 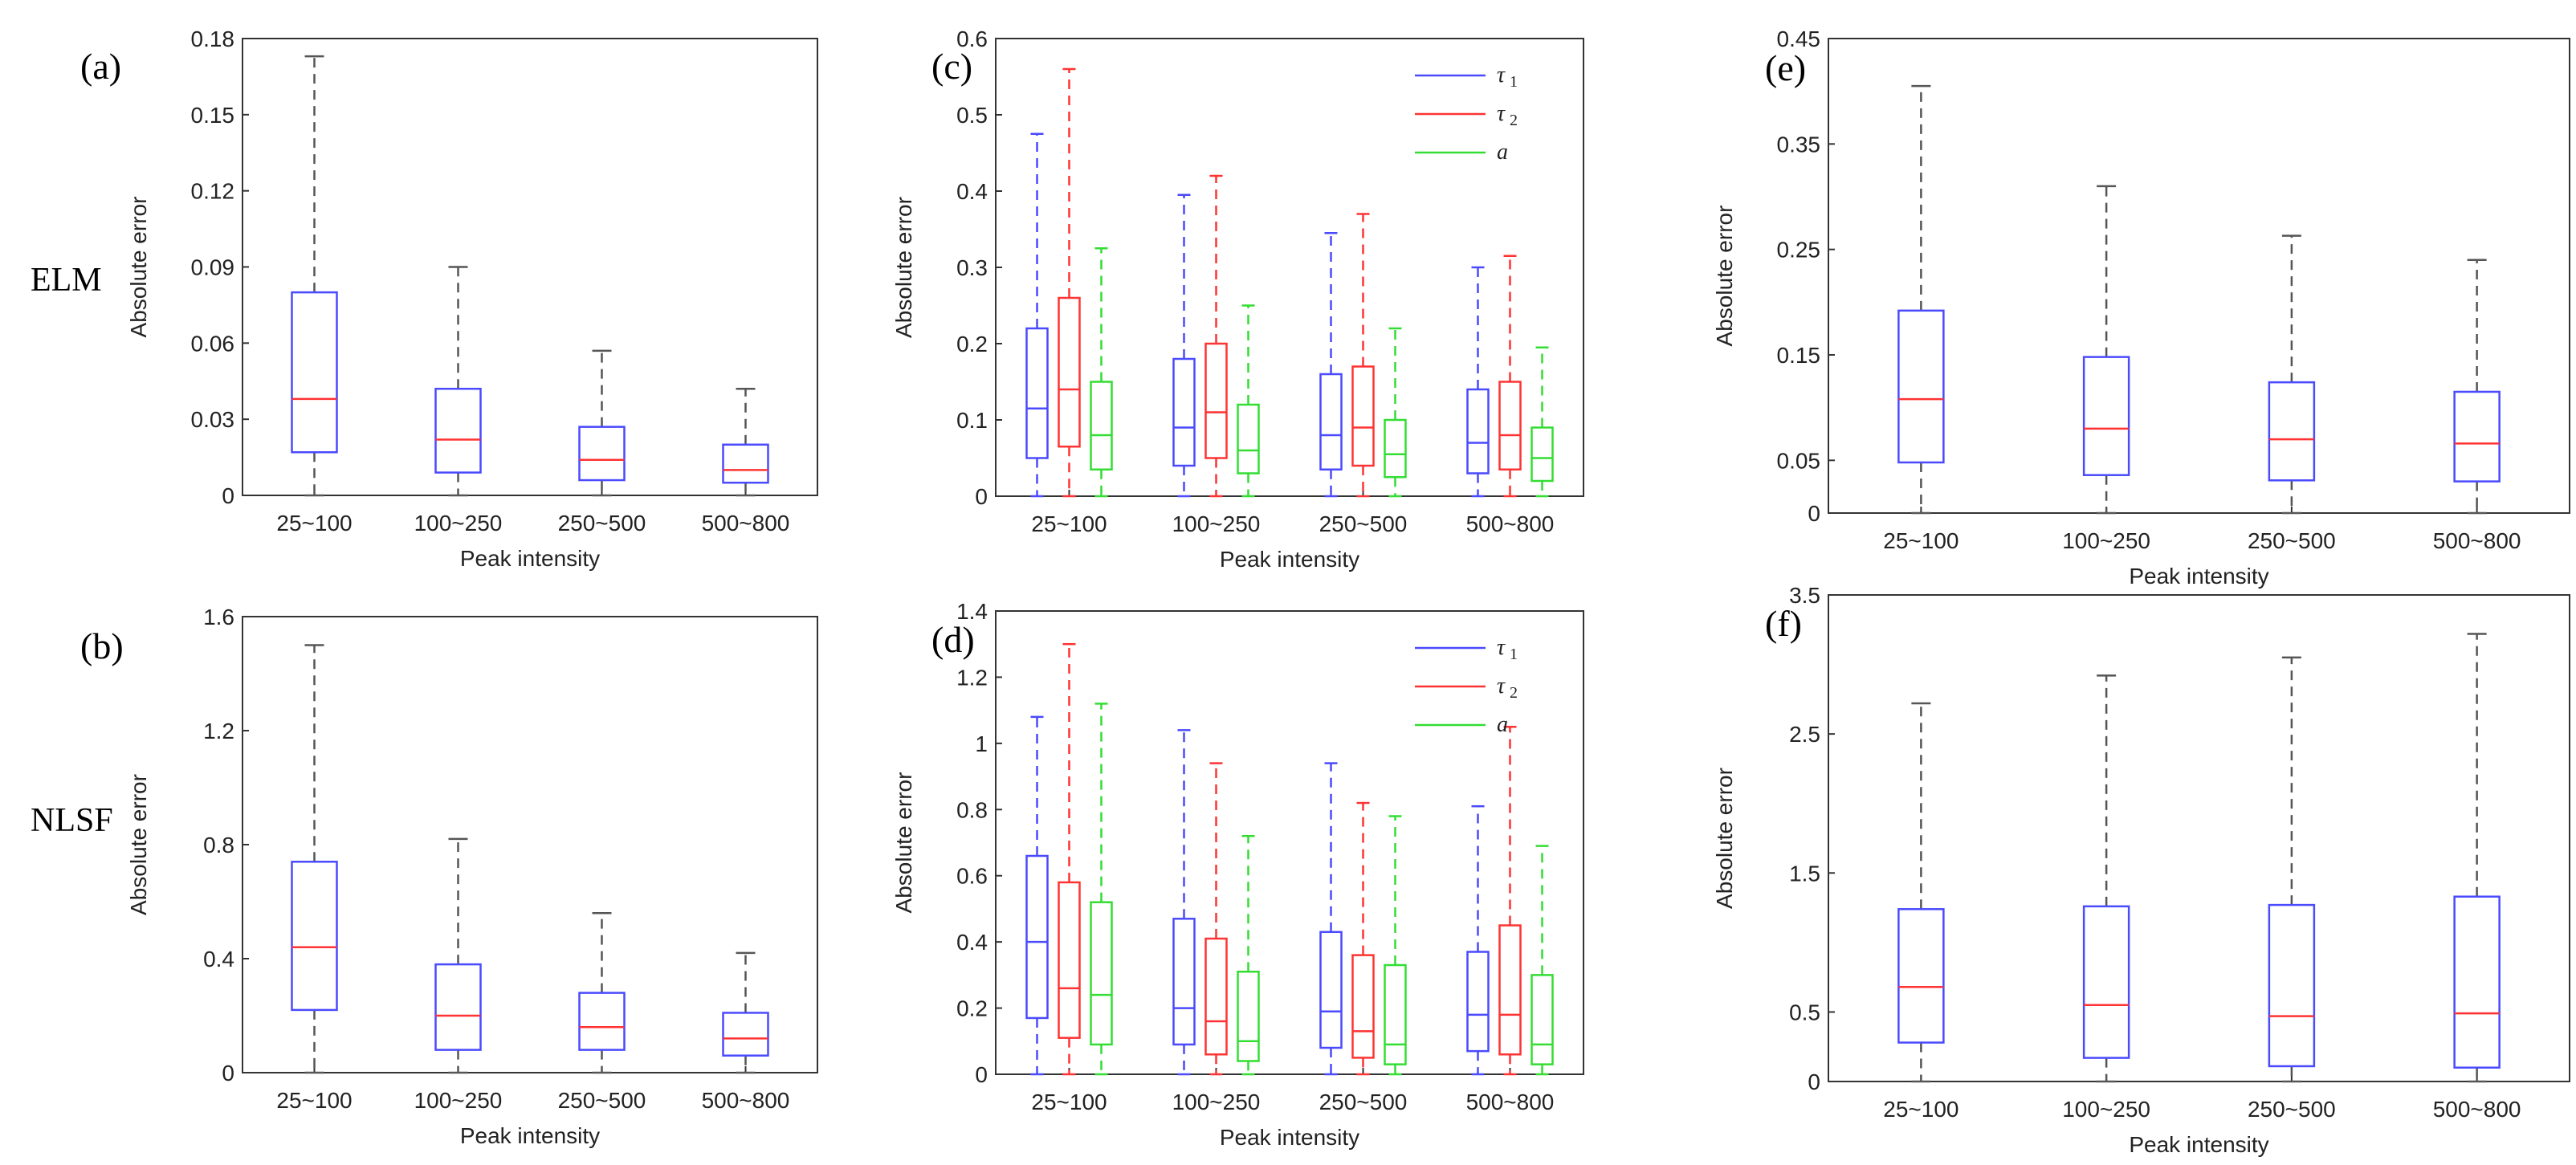 I want to click on row-label-nlsf: NLSF, so click(x=72, y=820).